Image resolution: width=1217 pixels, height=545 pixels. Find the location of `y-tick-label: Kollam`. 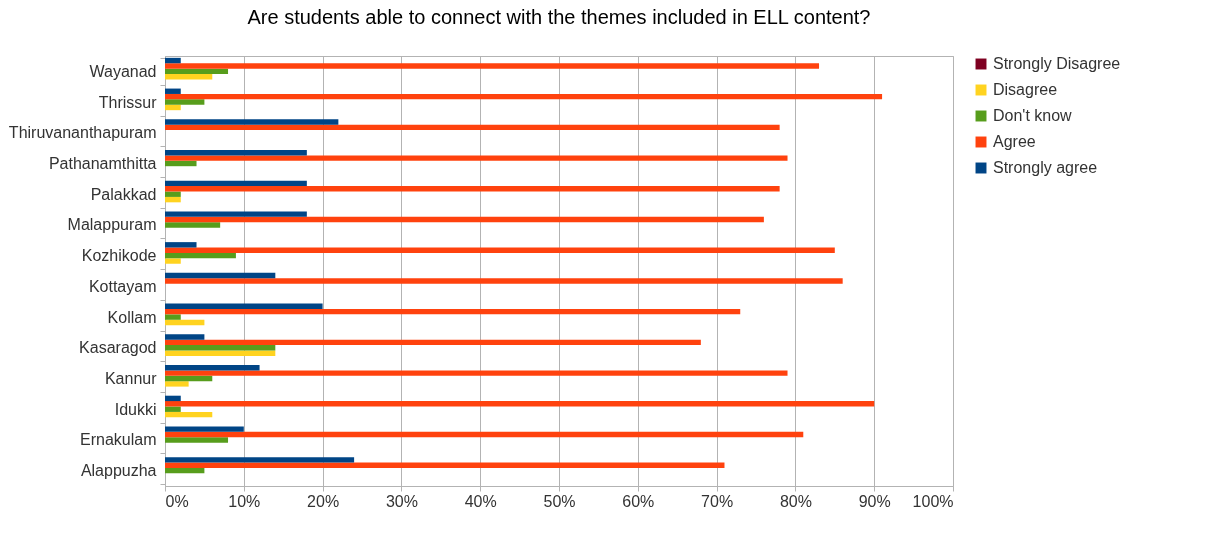

y-tick-label: Kollam is located at coordinates (132, 317).